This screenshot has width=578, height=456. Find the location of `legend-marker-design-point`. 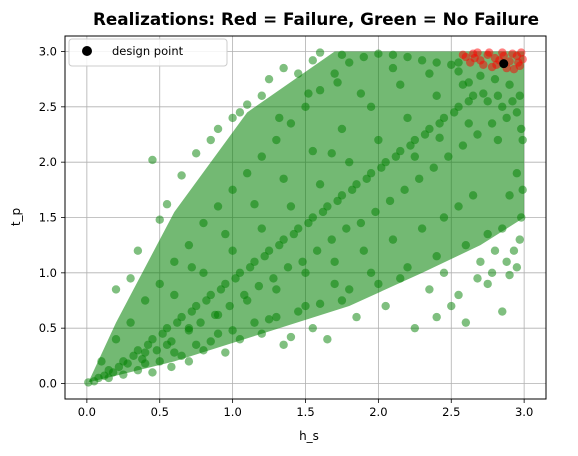

legend-marker-design-point is located at coordinates (87, 51).